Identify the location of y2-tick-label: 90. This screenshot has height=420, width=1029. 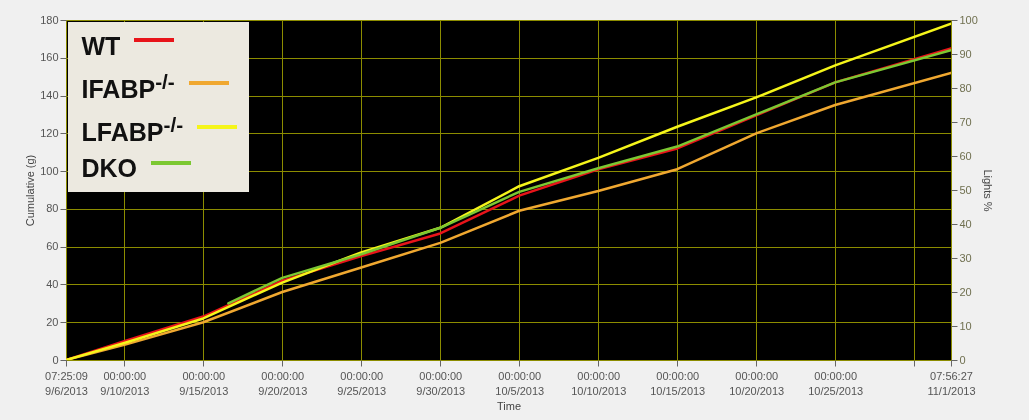
(965, 53).